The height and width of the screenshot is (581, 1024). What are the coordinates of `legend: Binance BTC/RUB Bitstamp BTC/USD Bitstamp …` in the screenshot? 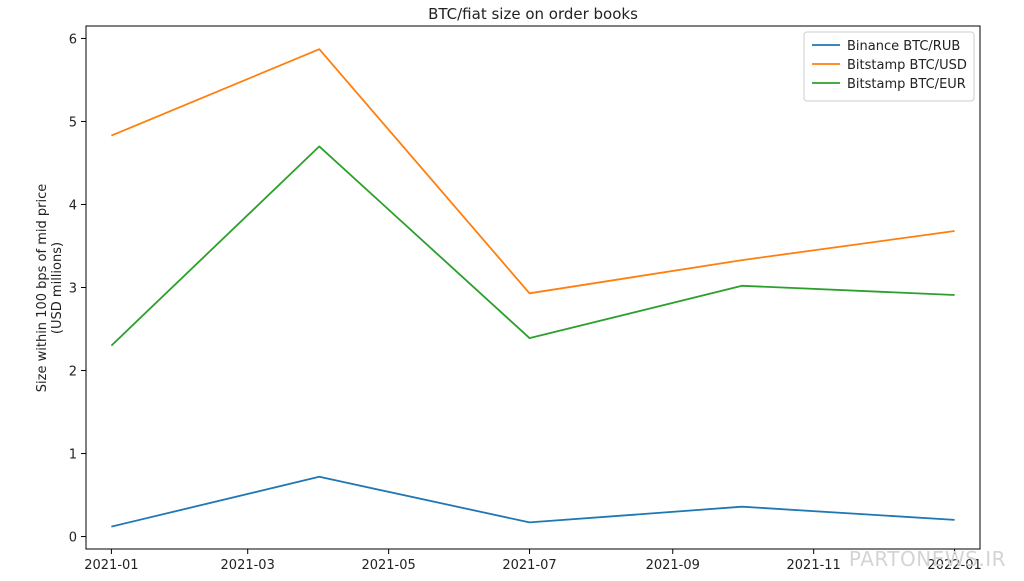 It's located at (889, 66).